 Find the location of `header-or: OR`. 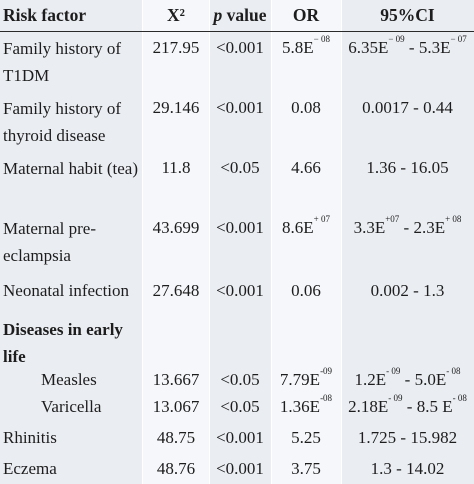

header-or: OR is located at coordinates (306, 15).